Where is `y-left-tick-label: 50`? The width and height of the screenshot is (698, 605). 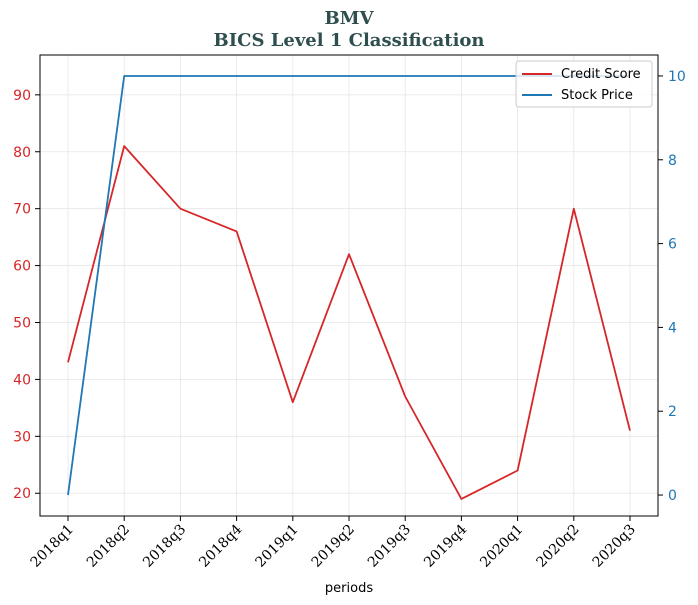
y-left-tick-label: 50 is located at coordinates (22, 323).